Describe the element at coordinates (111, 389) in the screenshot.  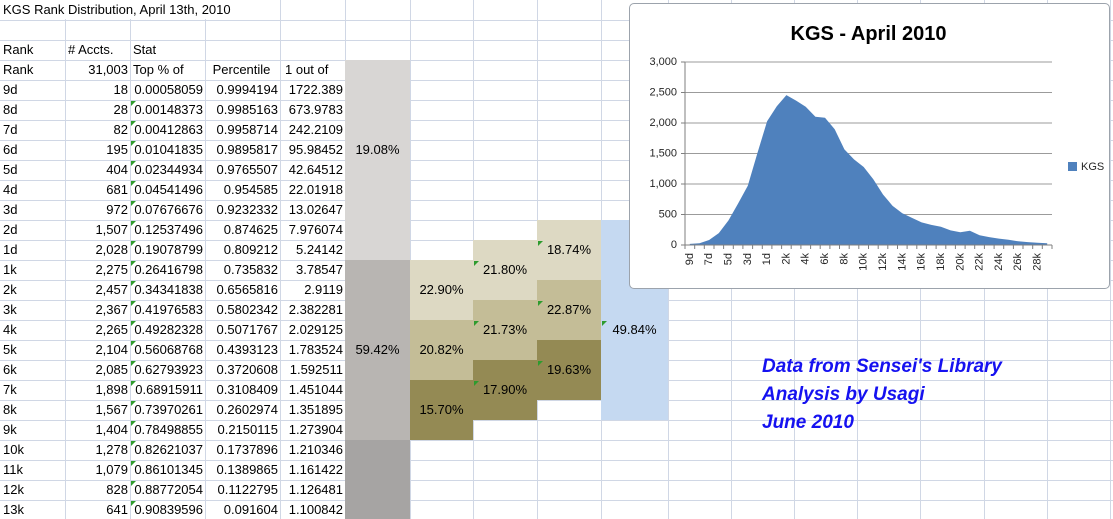
I see `cell-accounts: 1,898` at that location.